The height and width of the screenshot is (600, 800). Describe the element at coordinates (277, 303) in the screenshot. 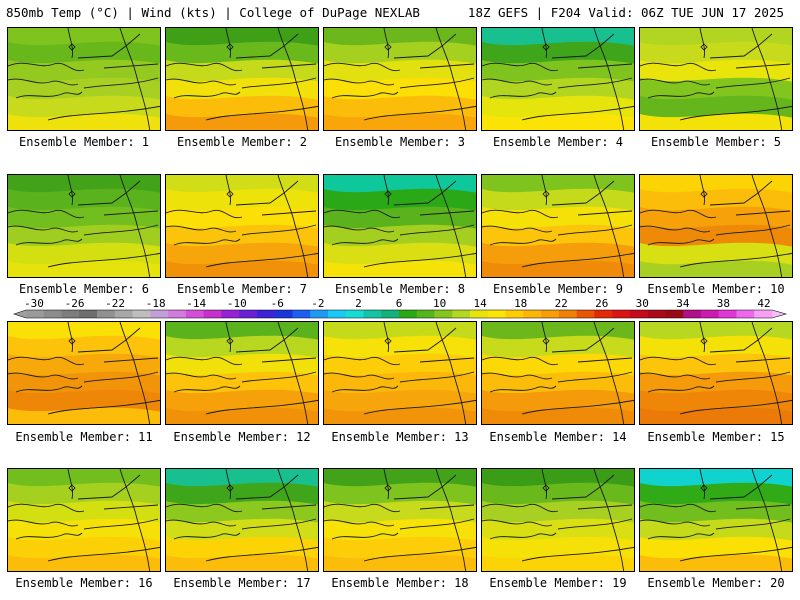

I see `colorbar-tick-label: -6` at that location.